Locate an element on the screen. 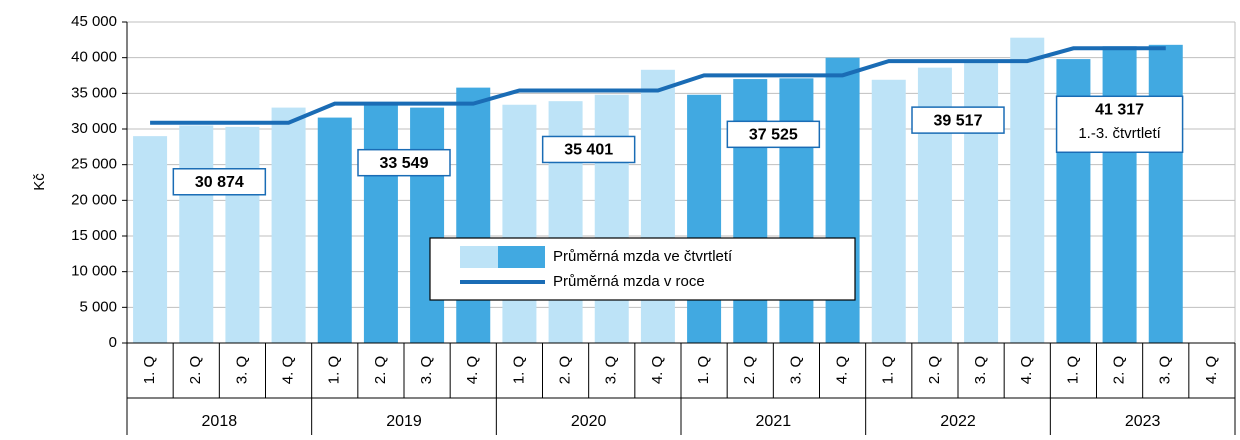 Image resolution: width=1240 pixels, height=440 pixels. y-tick-label: 20 000 is located at coordinates (94, 199).